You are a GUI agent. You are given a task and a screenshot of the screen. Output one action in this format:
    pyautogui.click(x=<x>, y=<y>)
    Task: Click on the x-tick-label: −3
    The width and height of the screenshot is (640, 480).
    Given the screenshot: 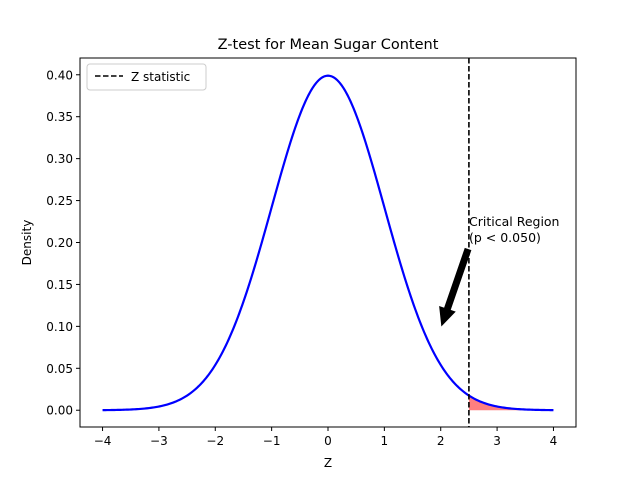 What is the action you would take?
    pyautogui.click(x=159, y=441)
    